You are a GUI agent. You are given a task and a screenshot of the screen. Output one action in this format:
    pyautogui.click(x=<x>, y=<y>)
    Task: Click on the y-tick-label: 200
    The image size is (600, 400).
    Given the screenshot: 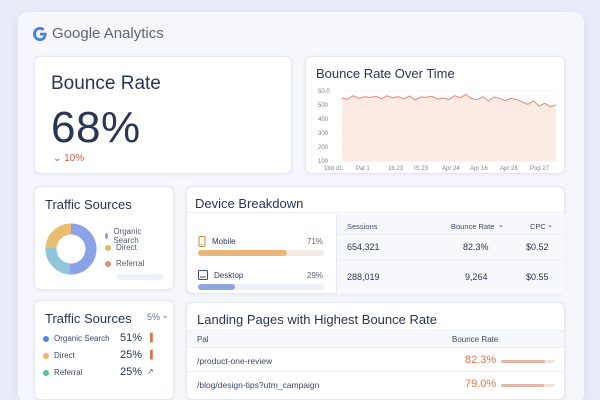 What is the action you would take?
    pyautogui.click(x=323, y=148)
    